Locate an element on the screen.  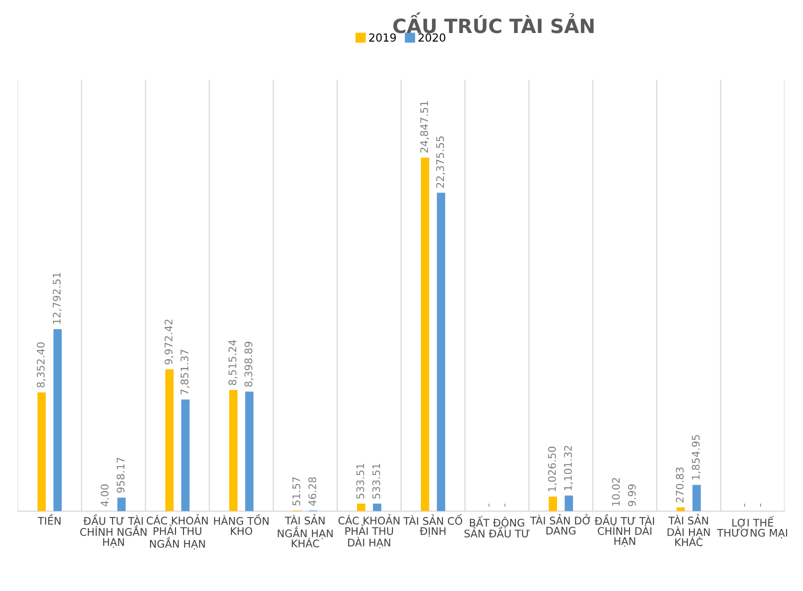
x-tick-label: ĐẦU TƯ TÀI CHÍNH NGẮN HẠN is located at coordinates (113, 531).